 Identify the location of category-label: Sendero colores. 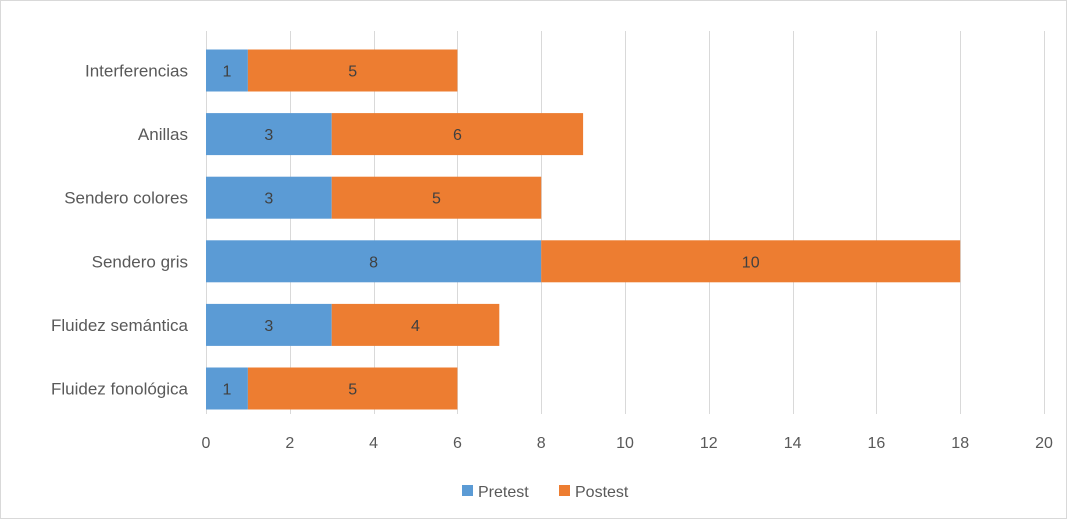
(126, 198).